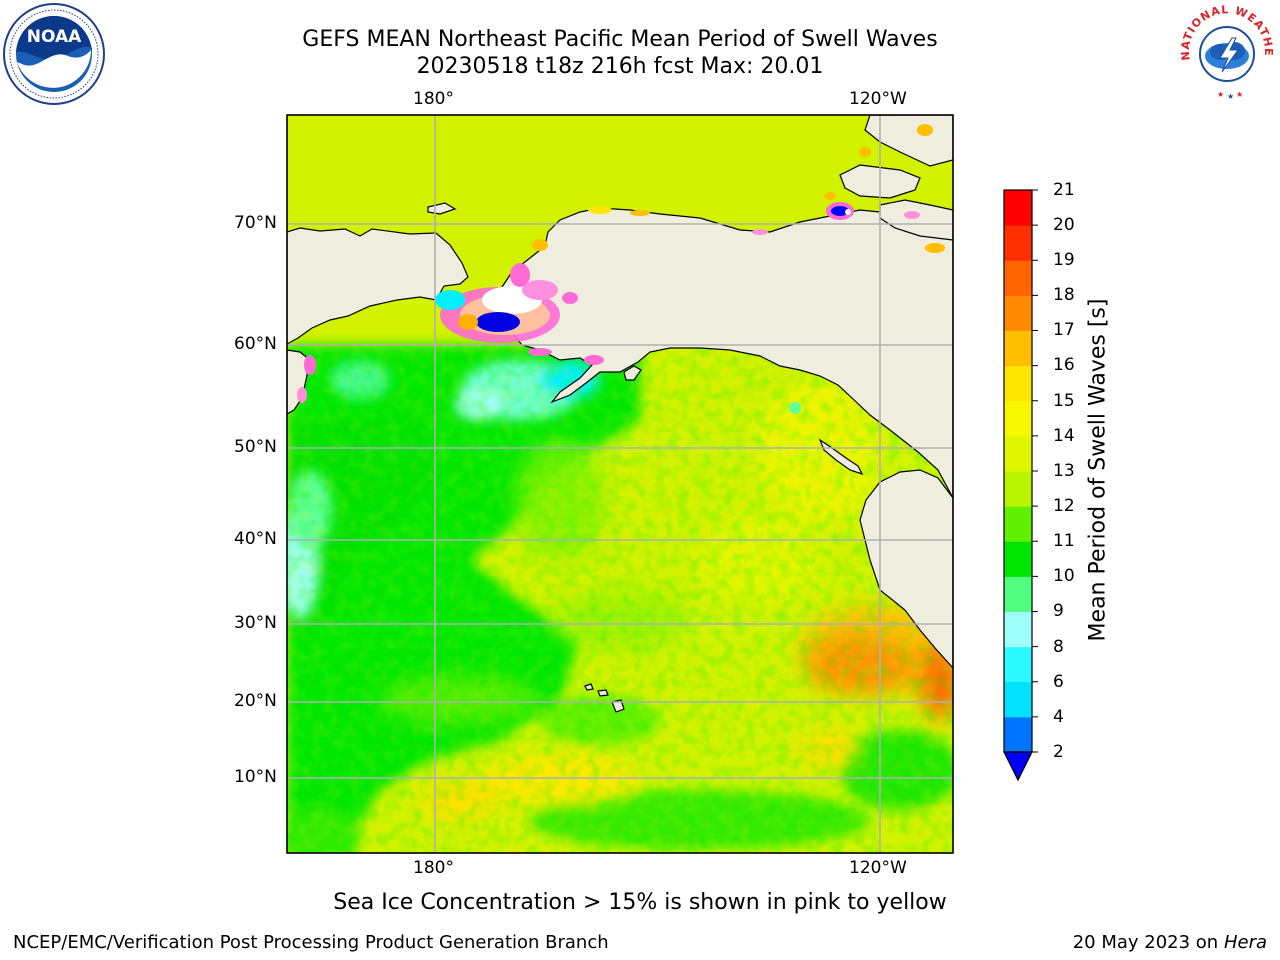  Describe the element at coordinates (1058, 682) in the screenshot. I see `colorbar-tick-label: 6` at that location.